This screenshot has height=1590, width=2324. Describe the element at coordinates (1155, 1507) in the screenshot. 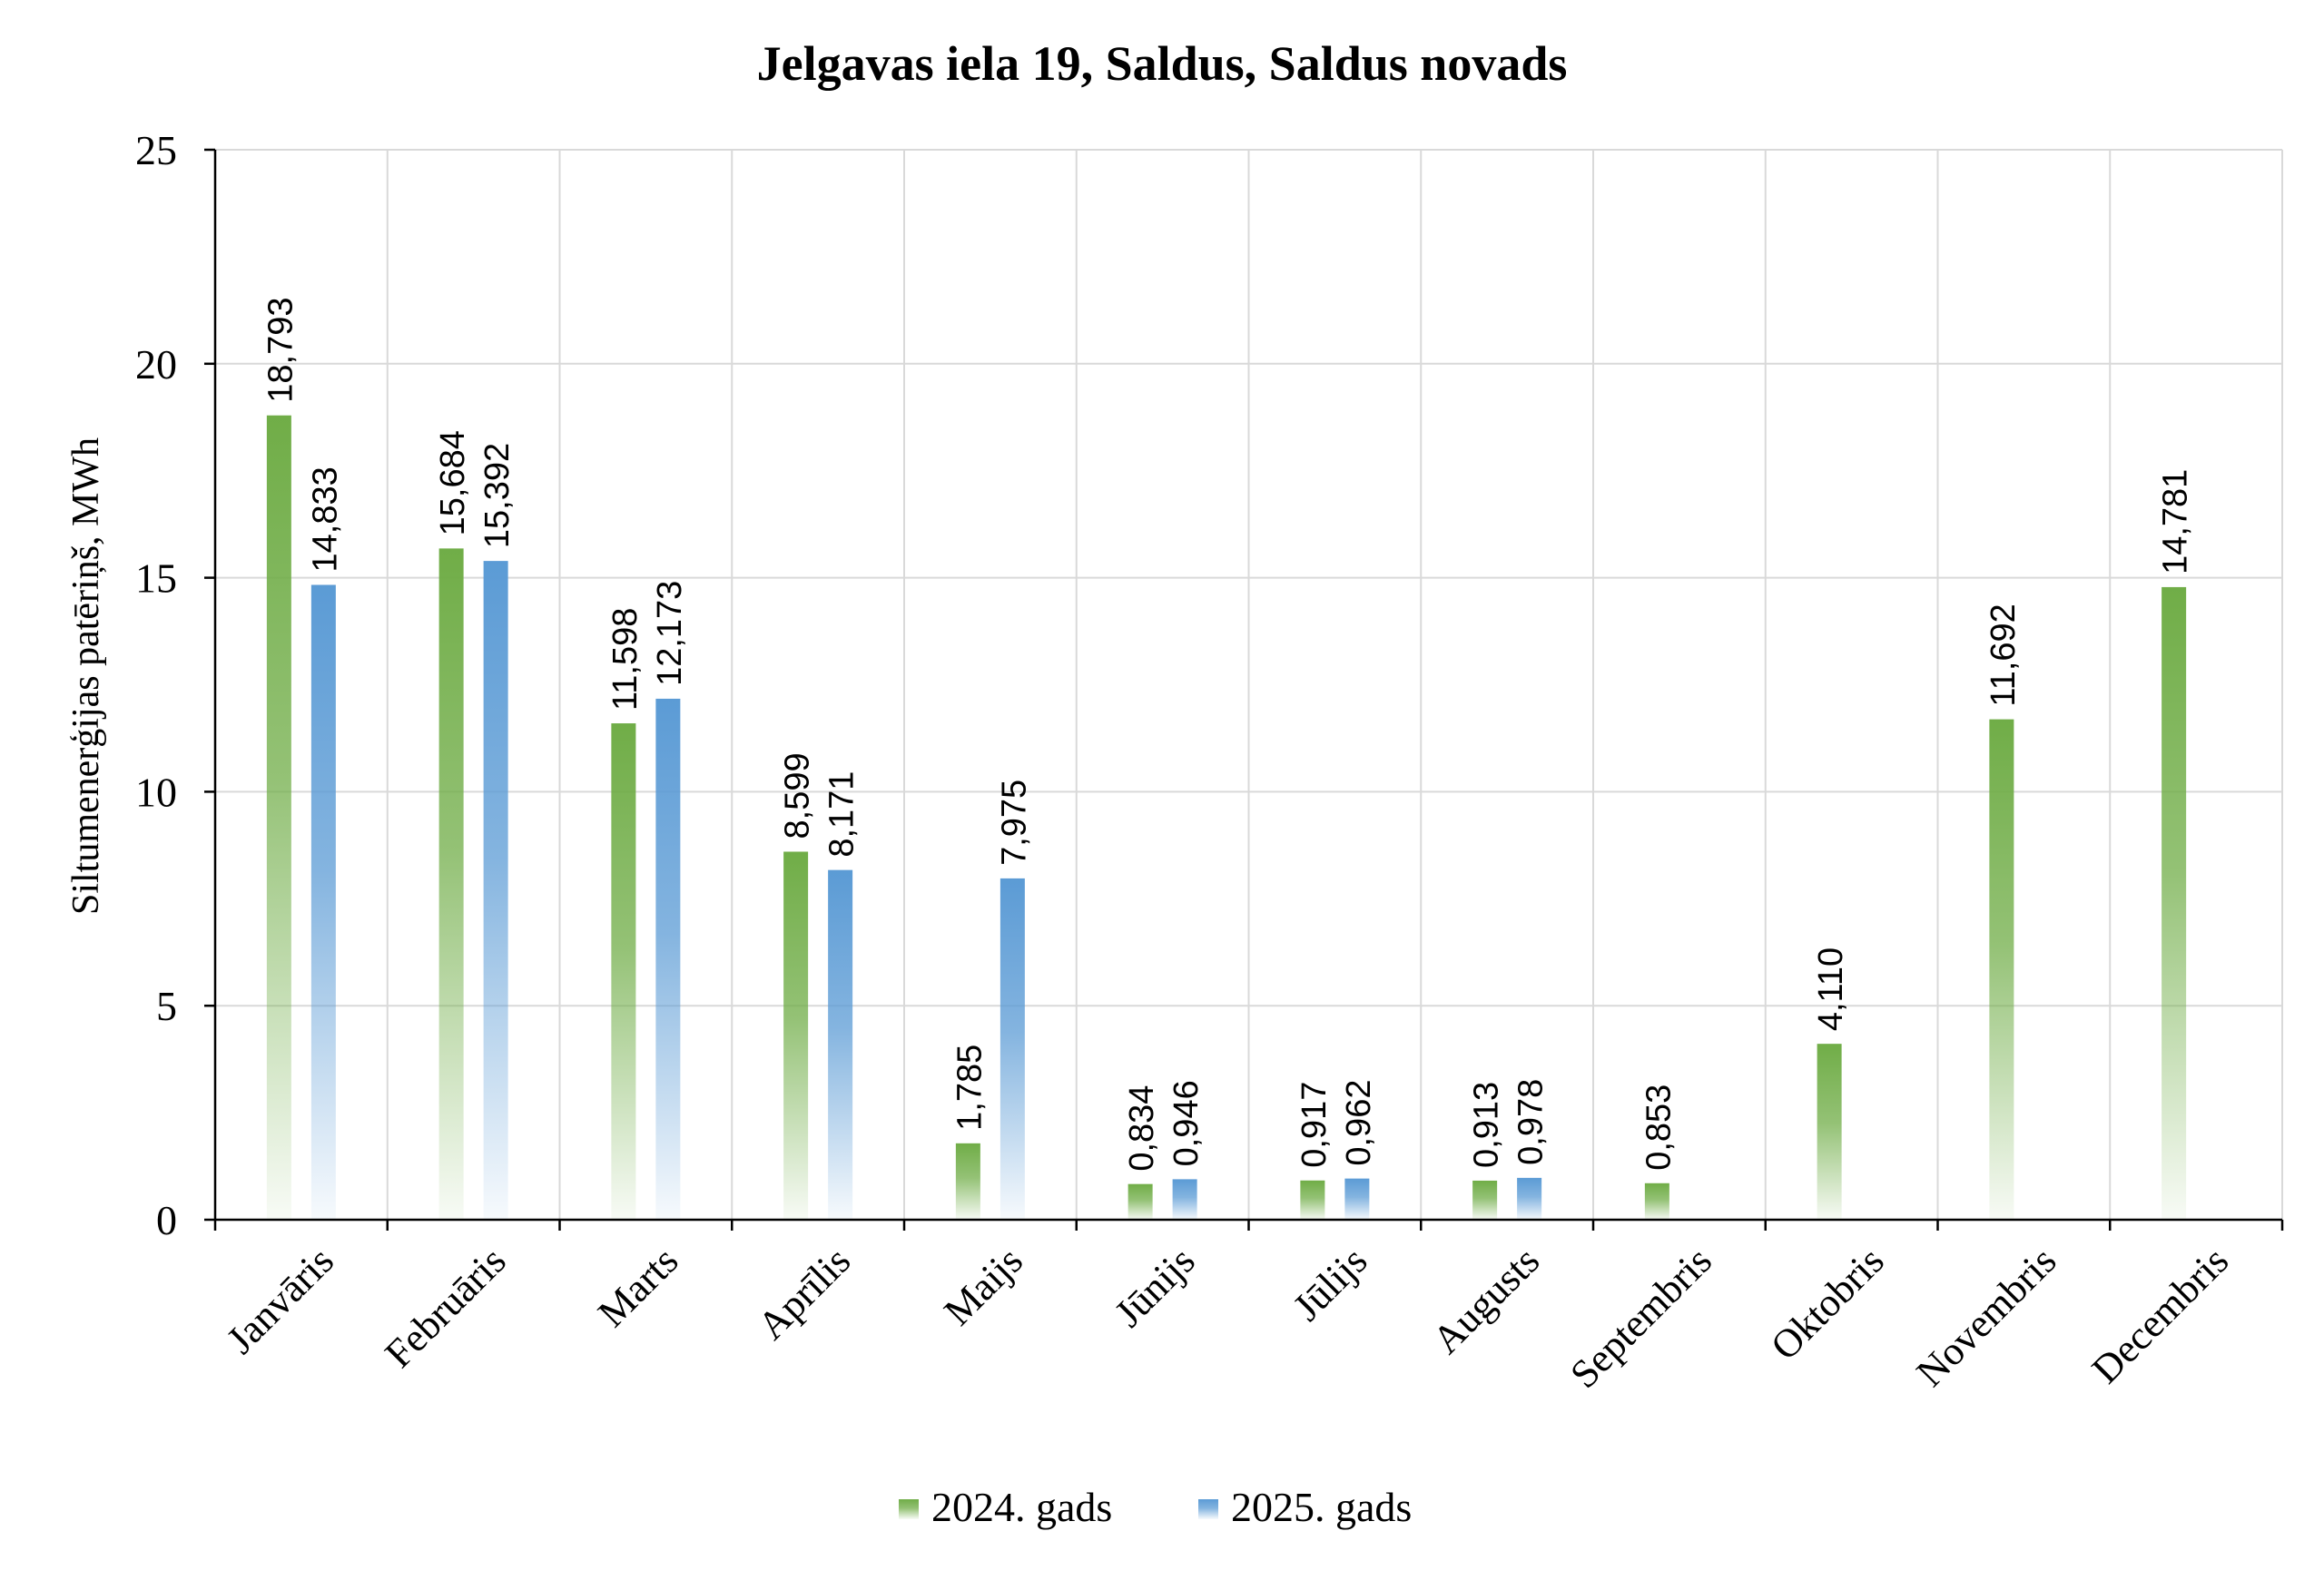

I see `legend: 2024. gads 2025. gads` at that location.